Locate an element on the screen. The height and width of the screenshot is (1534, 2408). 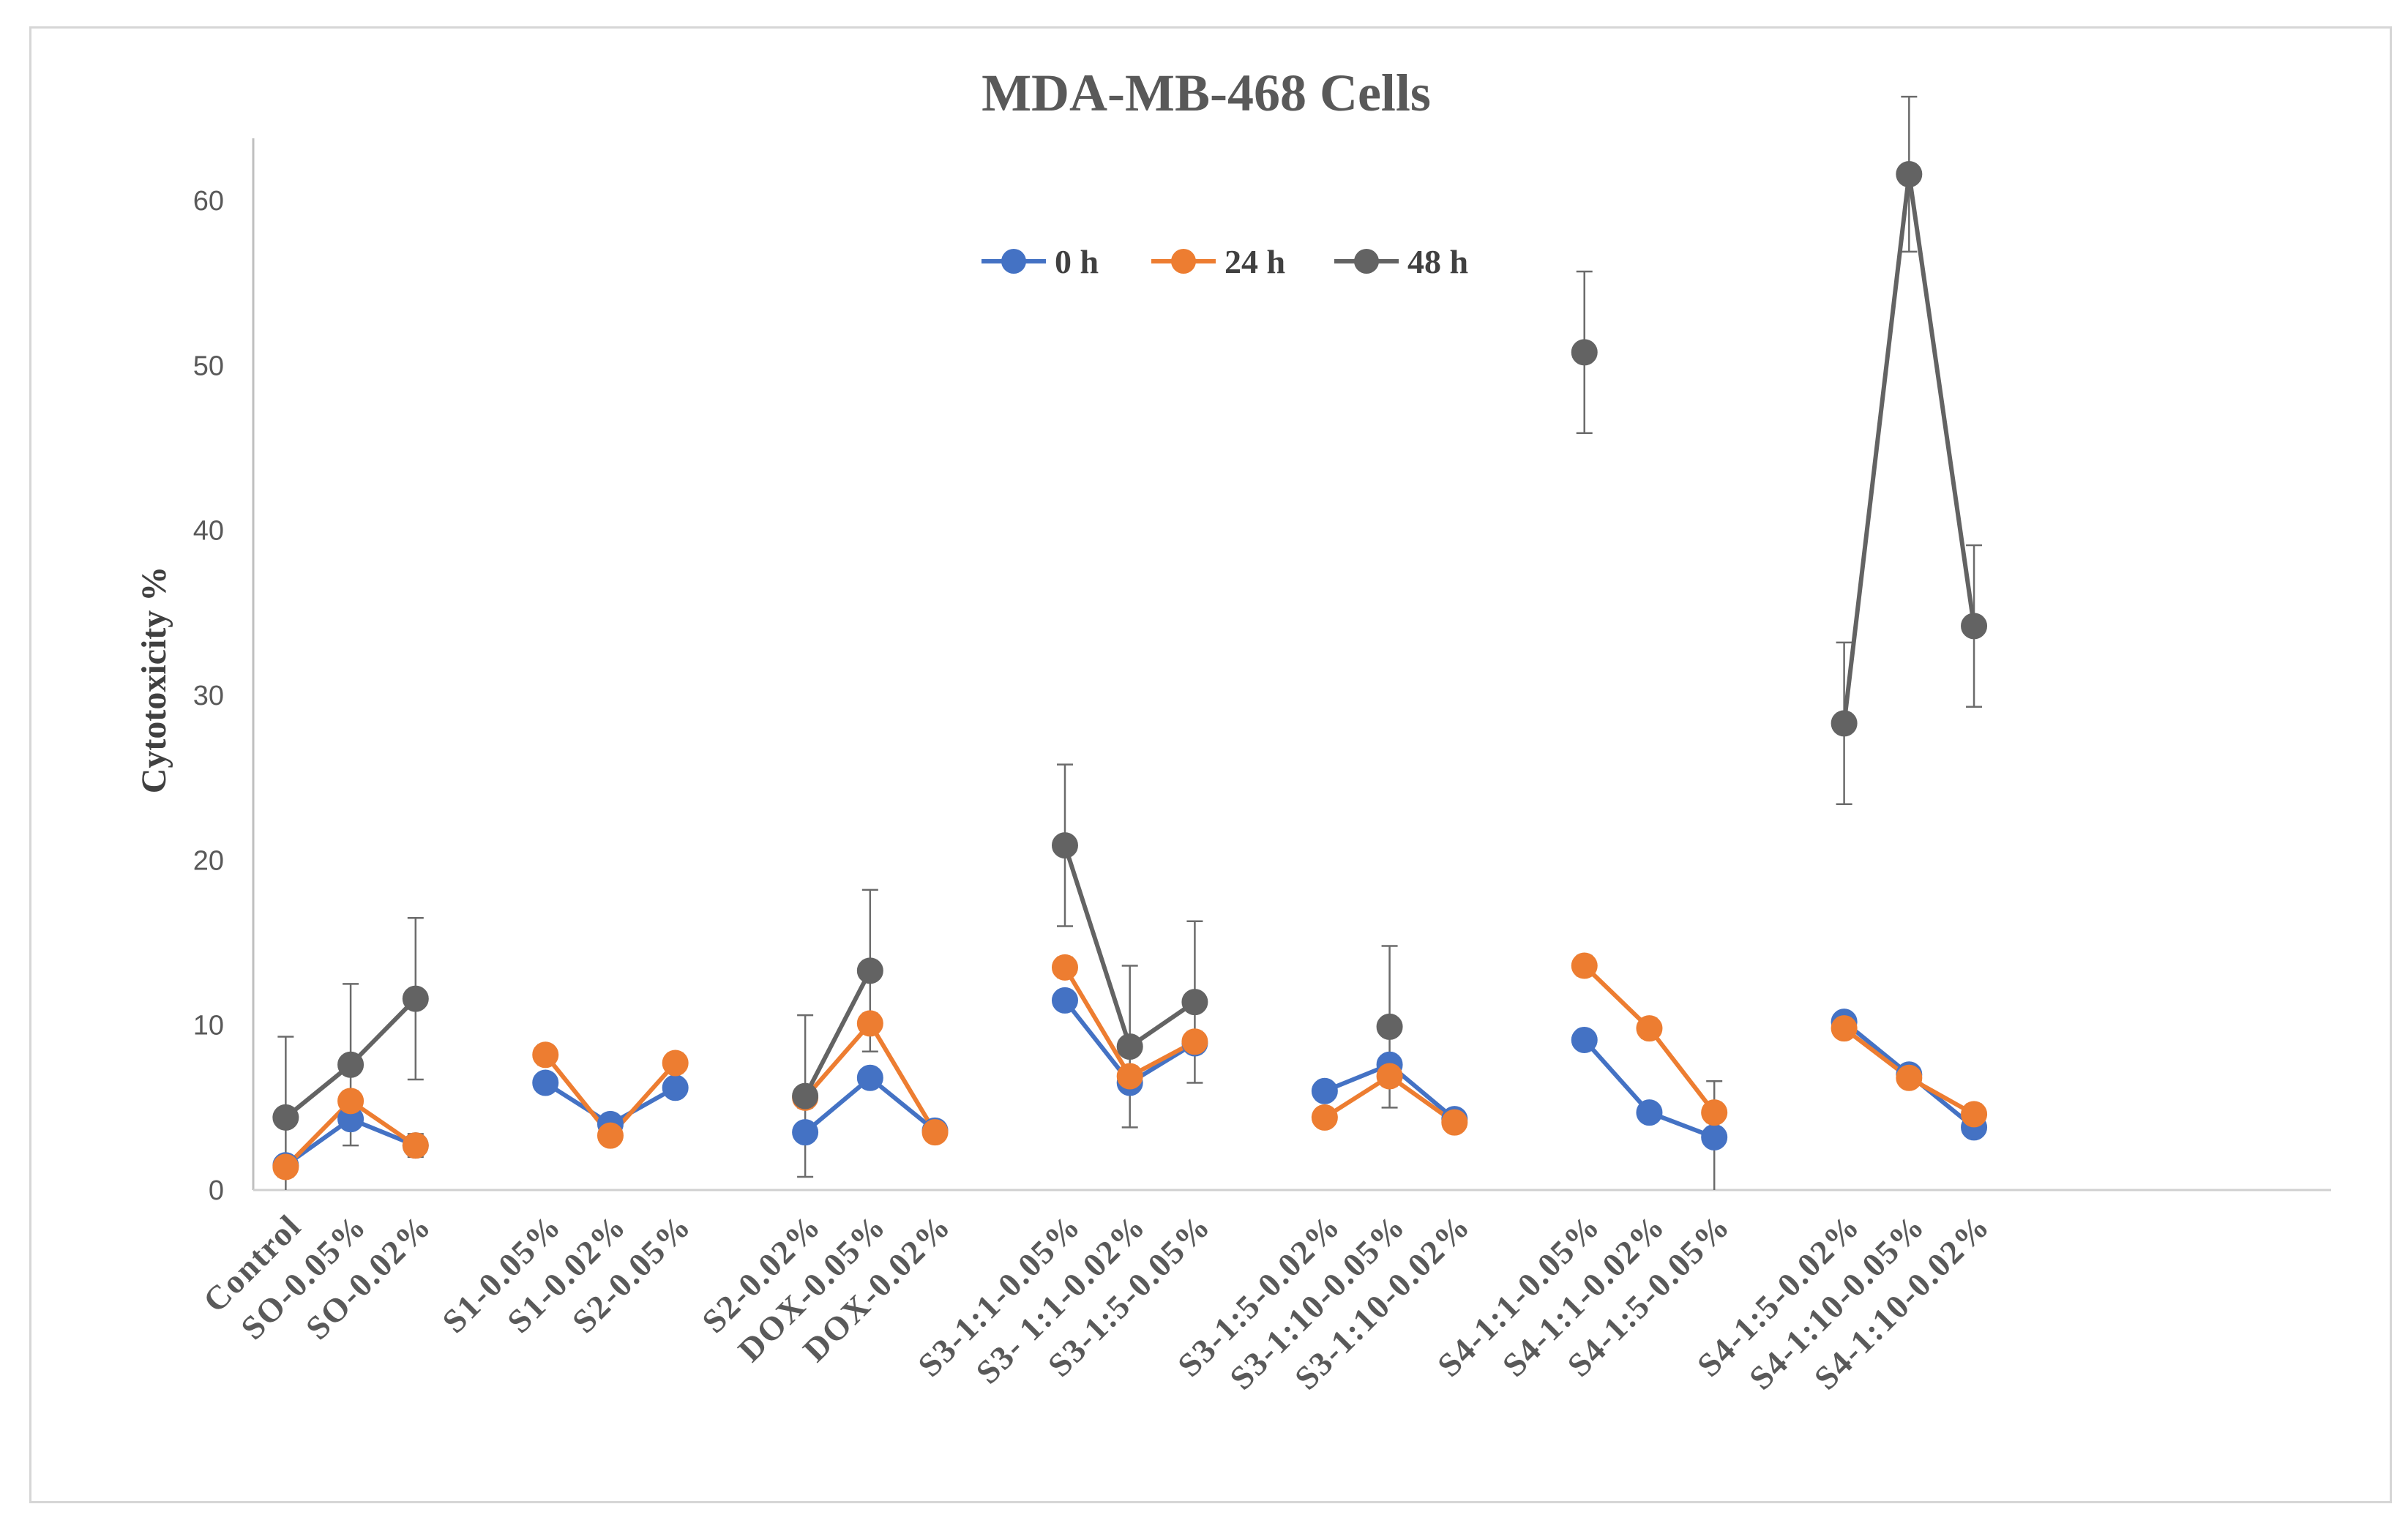
y-tick-label: 10 is located at coordinates (208, 1026).